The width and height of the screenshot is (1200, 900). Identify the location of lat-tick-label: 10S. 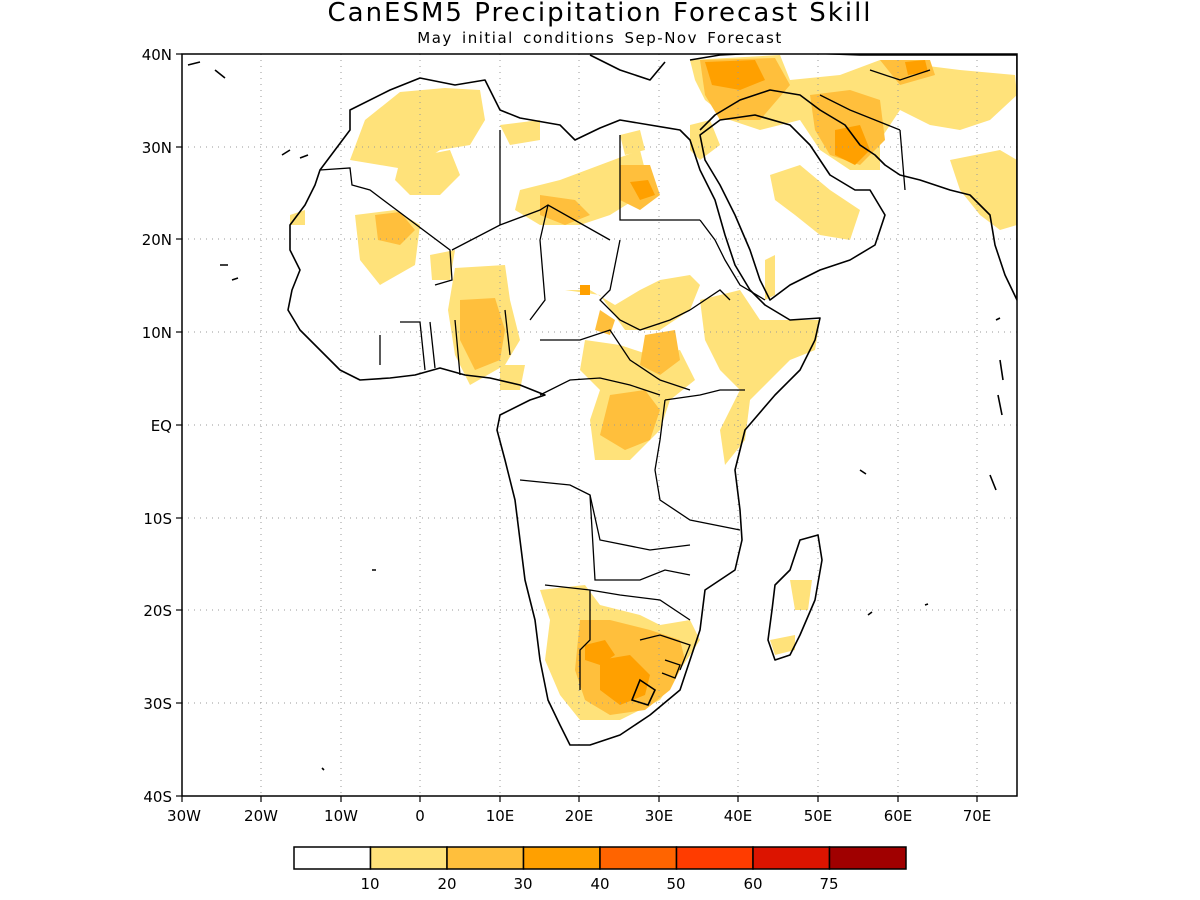
(157, 519).